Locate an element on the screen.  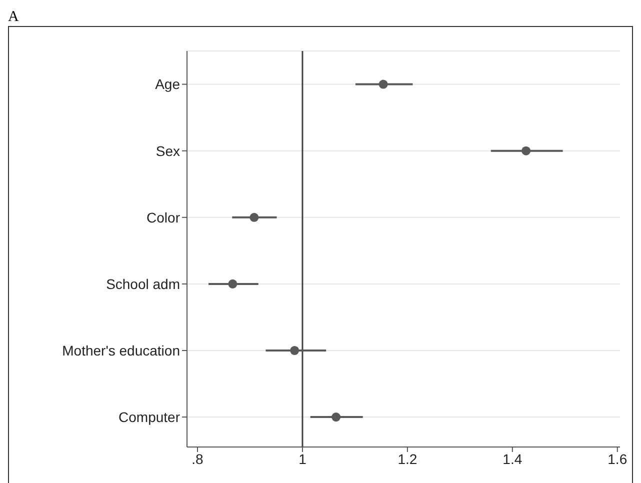
y-tick-label: Mother's education is located at coordinates (121, 350).